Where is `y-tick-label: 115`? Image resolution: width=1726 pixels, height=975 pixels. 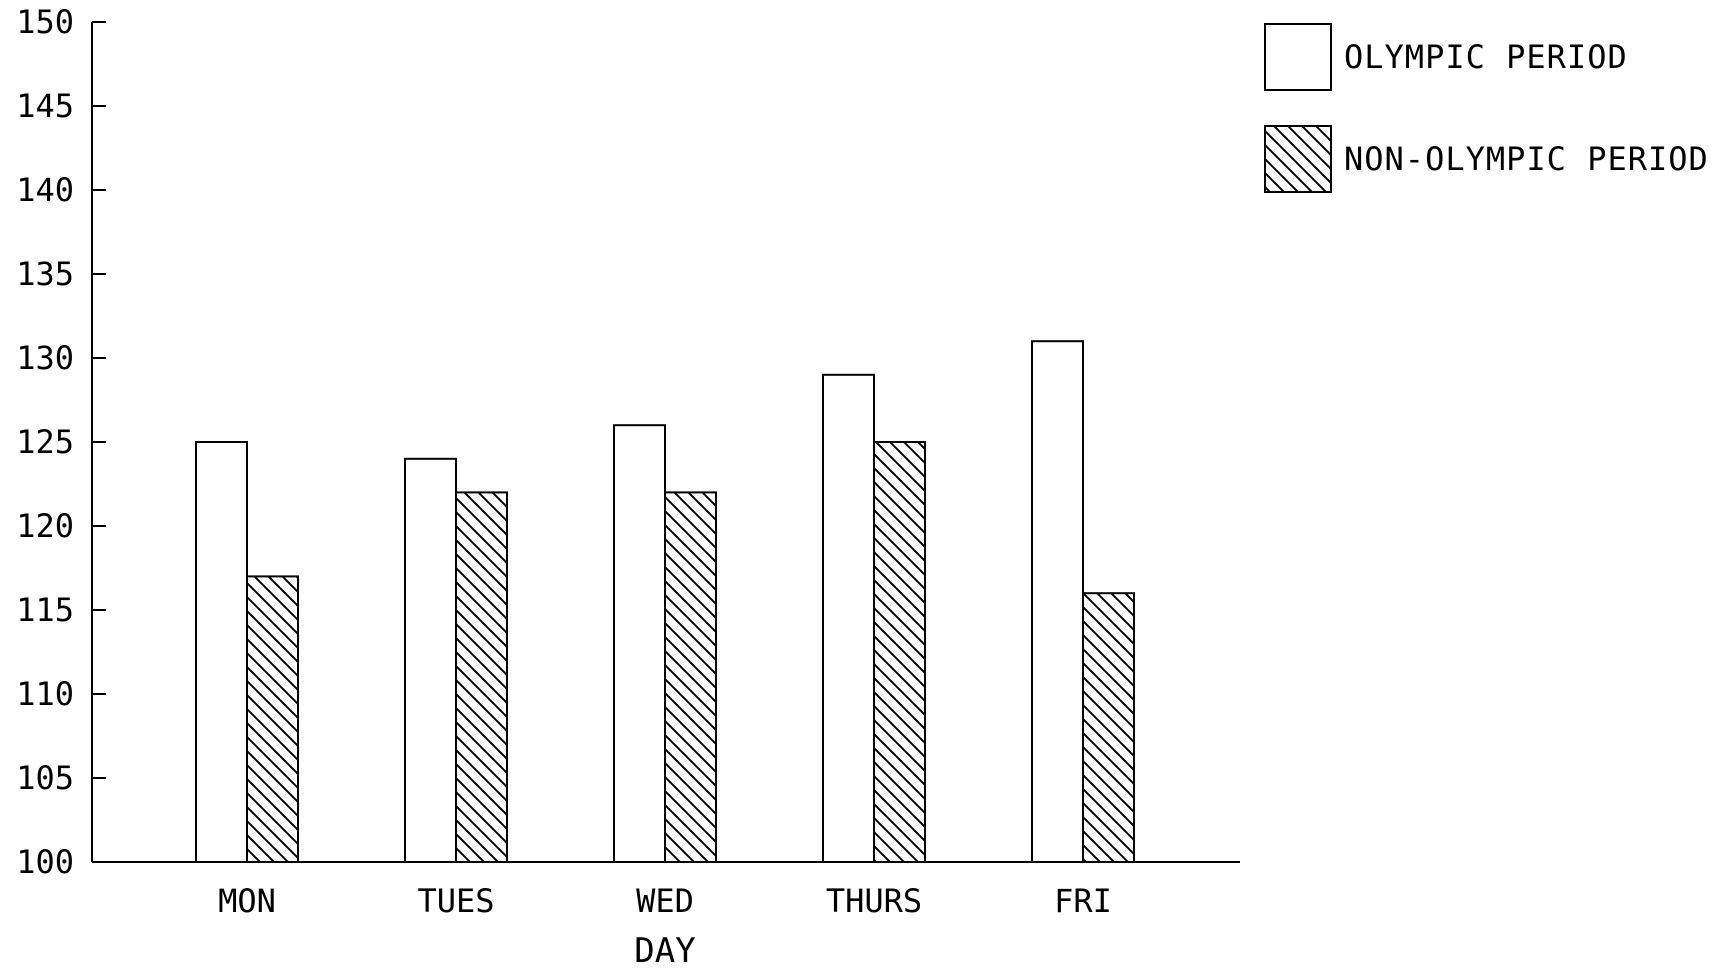 y-tick-label: 115 is located at coordinates (45, 610).